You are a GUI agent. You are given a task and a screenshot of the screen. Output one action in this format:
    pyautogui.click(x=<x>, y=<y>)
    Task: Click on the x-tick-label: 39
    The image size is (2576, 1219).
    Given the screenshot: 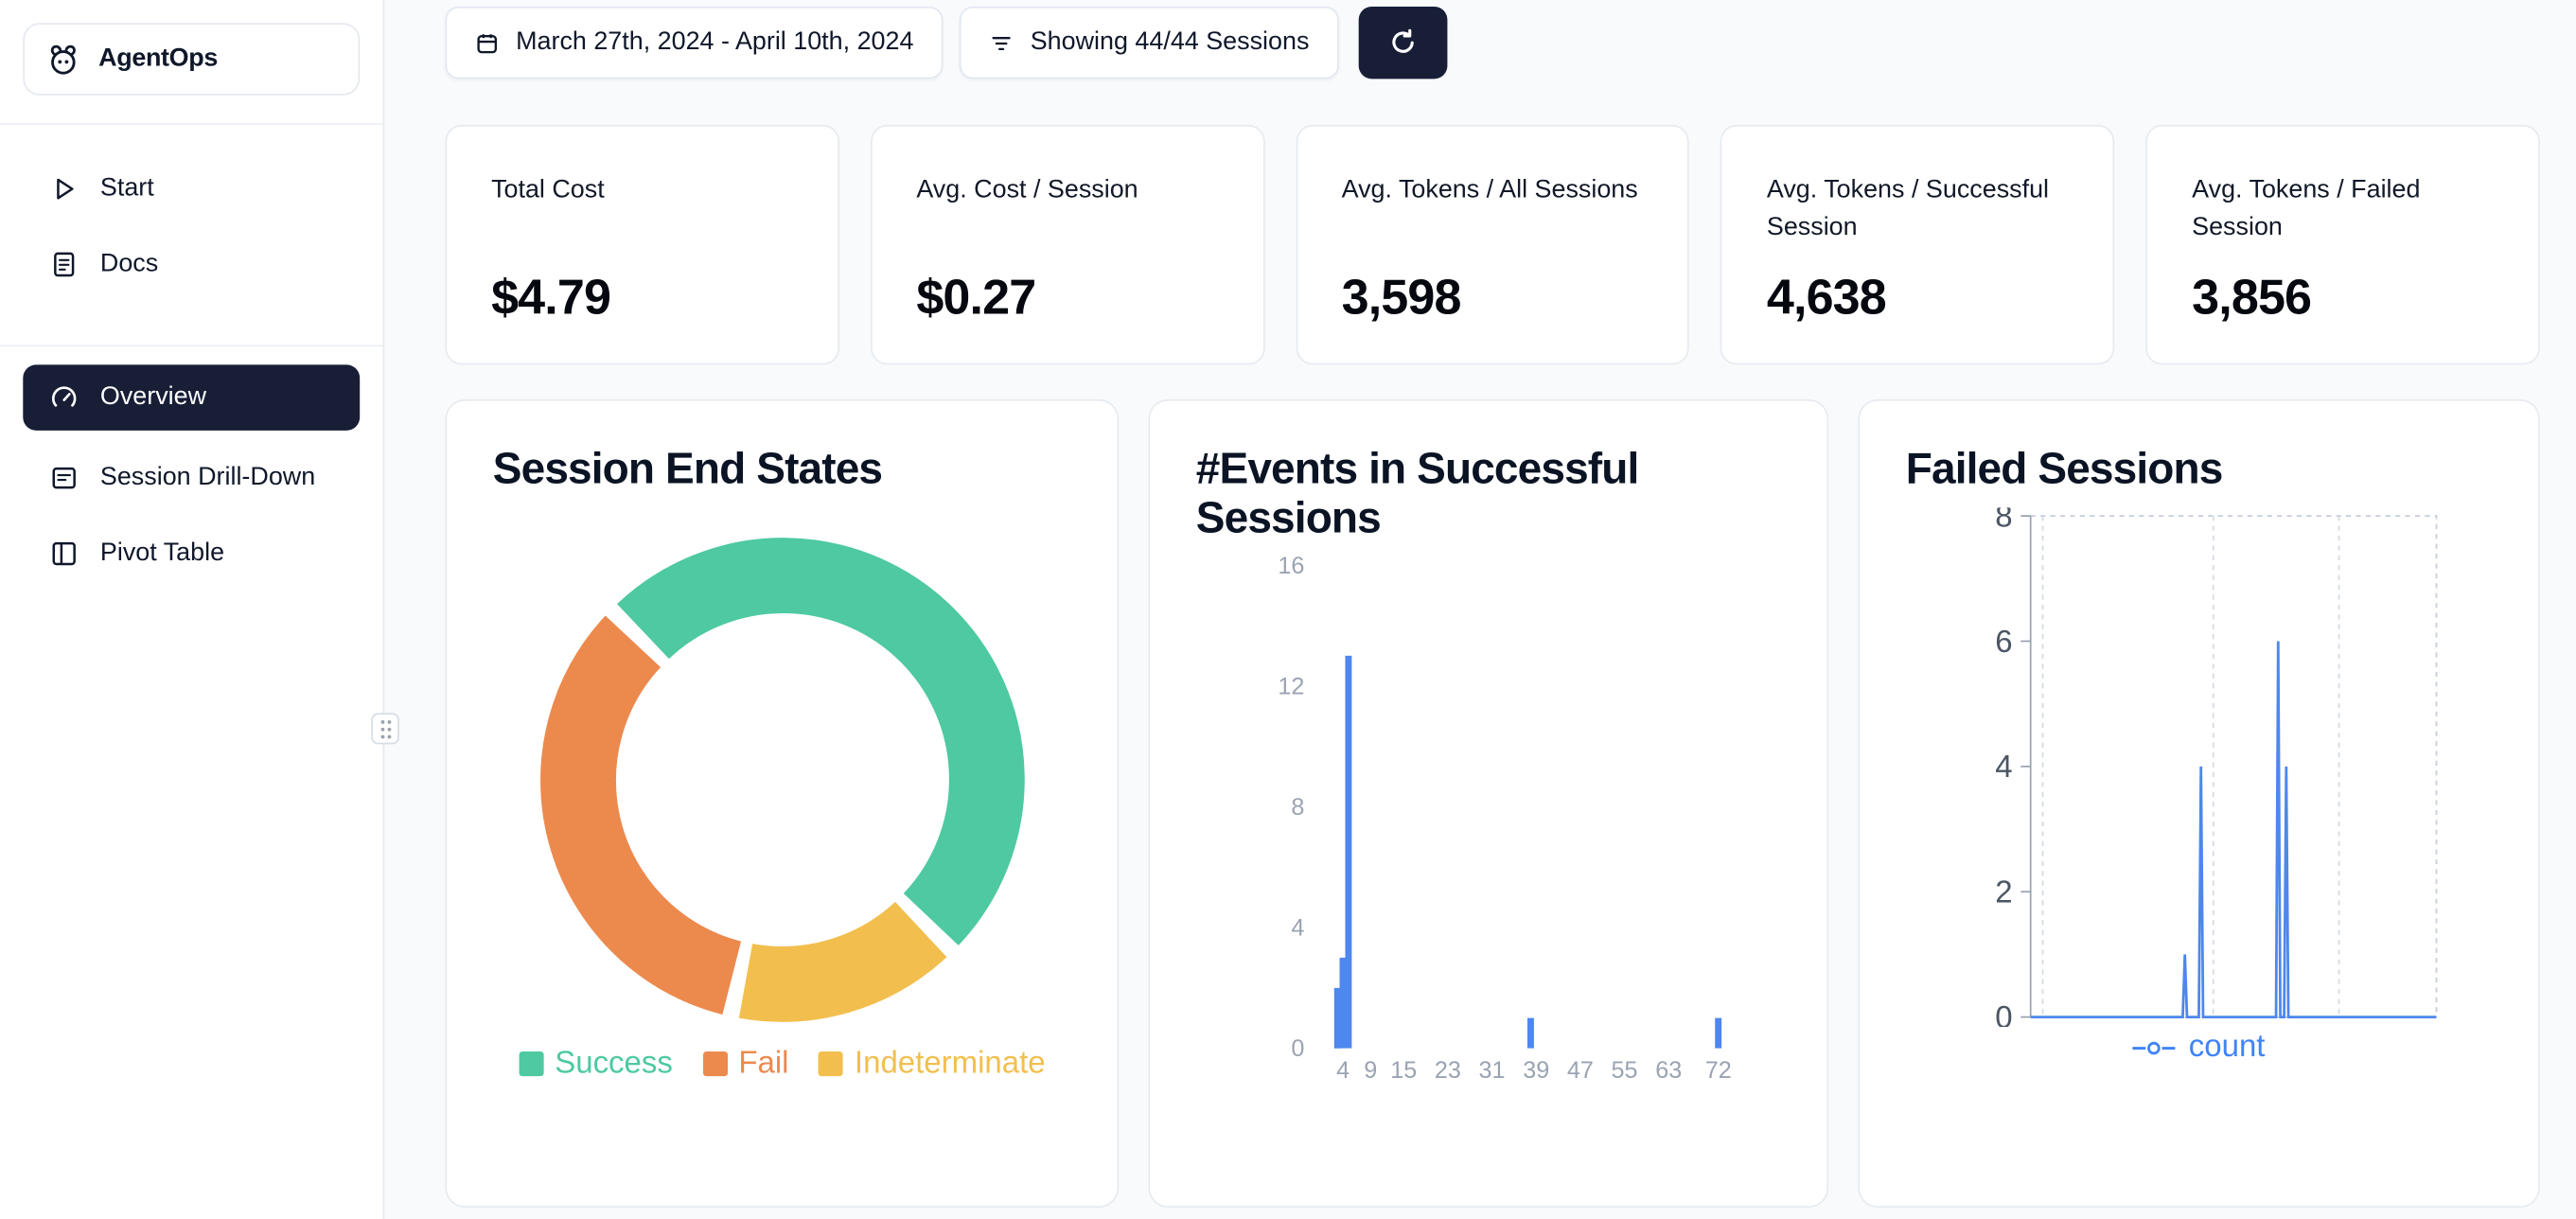 What is the action you would take?
    pyautogui.click(x=1536, y=1070)
    